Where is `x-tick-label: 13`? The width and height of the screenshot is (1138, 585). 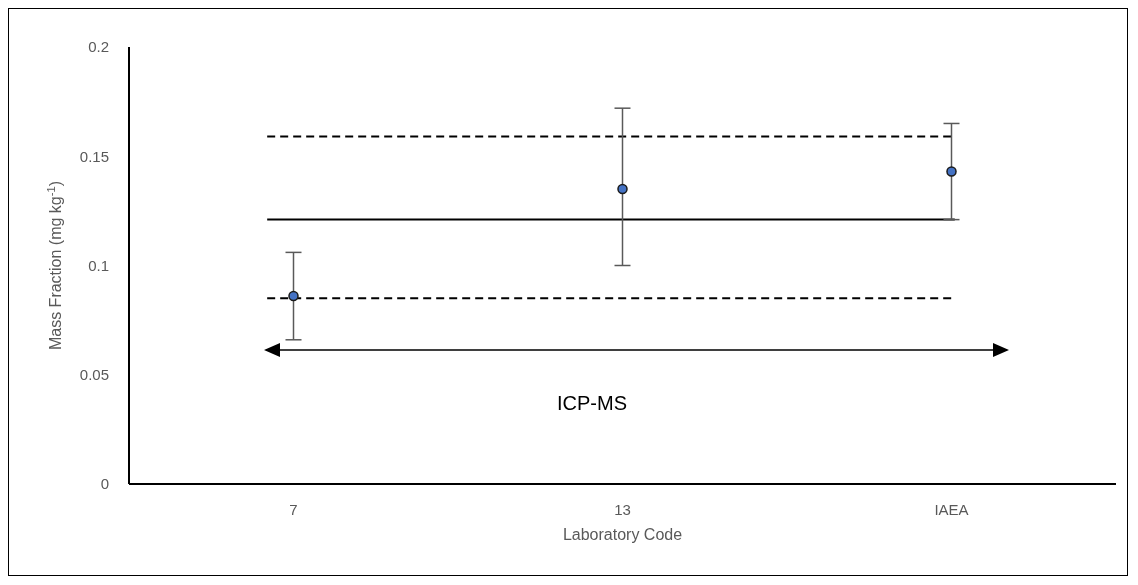
x-tick-label: 13 is located at coordinates (622, 509).